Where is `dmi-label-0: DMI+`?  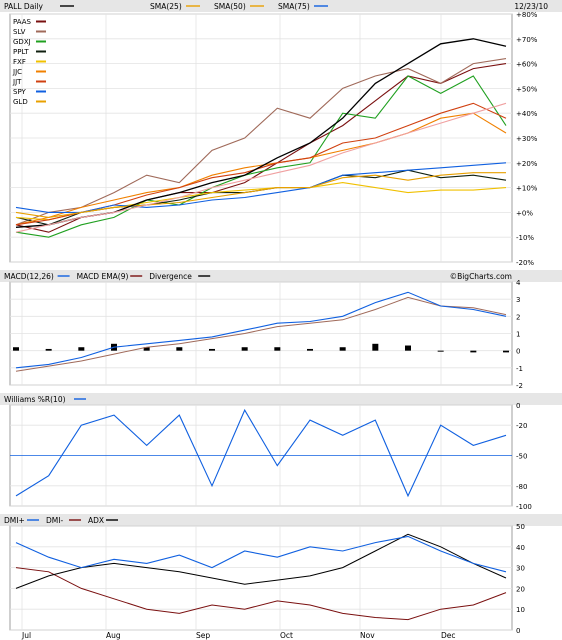 dmi-label-0: DMI+ is located at coordinates (14, 520).